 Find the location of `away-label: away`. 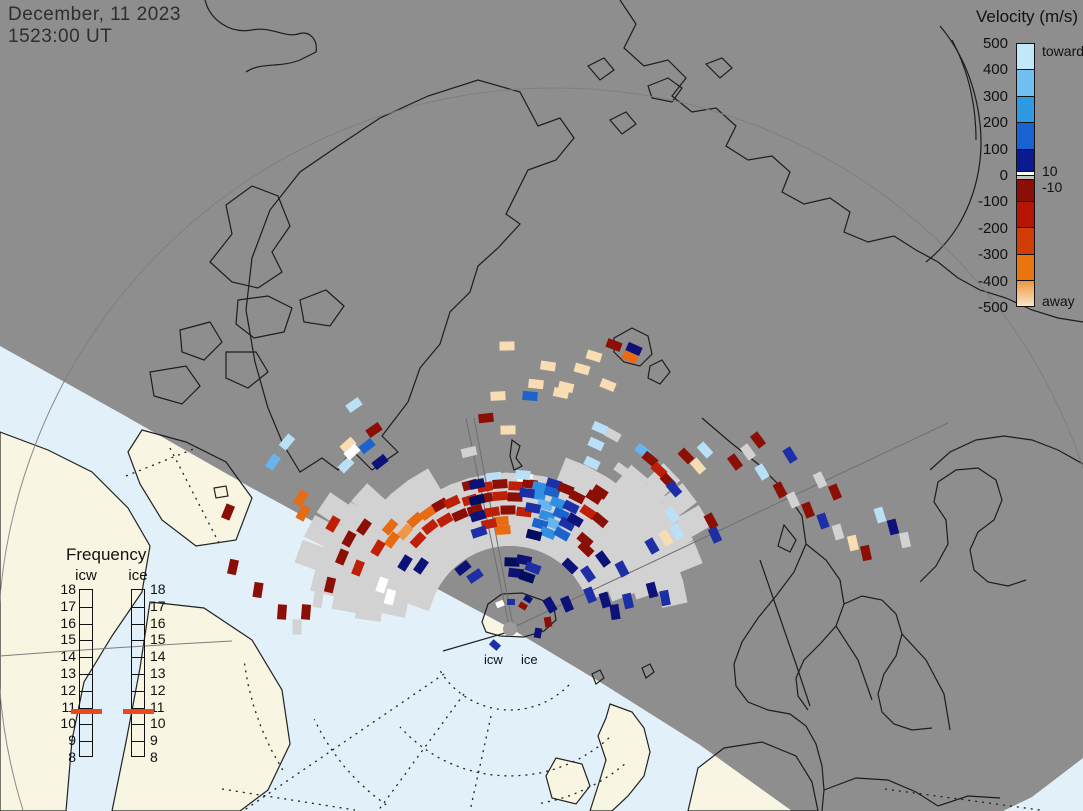

away-label: away is located at coordinates (1058, 301).